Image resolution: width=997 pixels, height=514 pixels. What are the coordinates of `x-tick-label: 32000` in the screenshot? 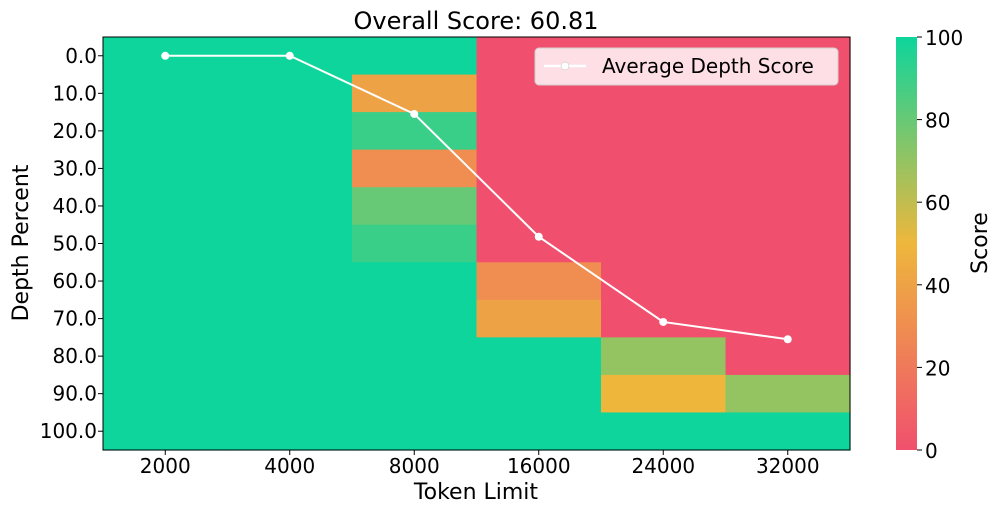 It's located at (788, 466).